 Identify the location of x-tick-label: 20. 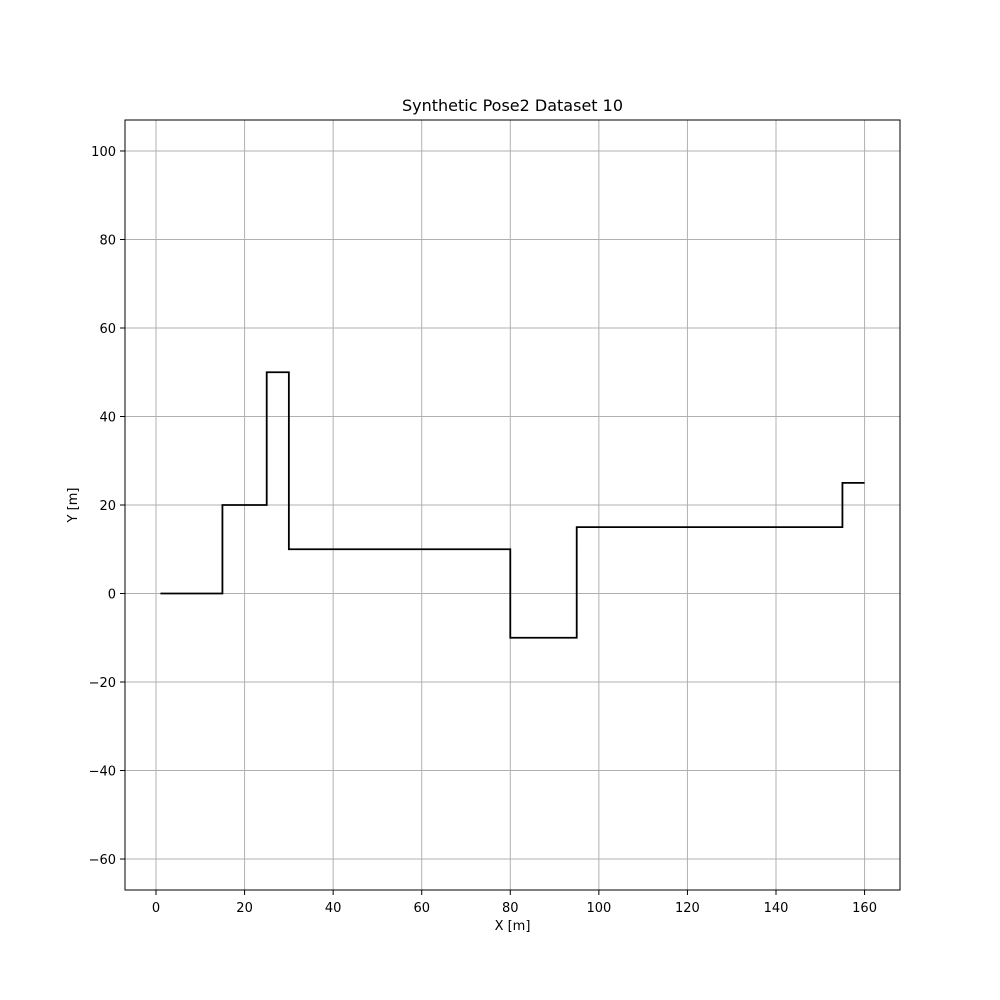
(244, 908).